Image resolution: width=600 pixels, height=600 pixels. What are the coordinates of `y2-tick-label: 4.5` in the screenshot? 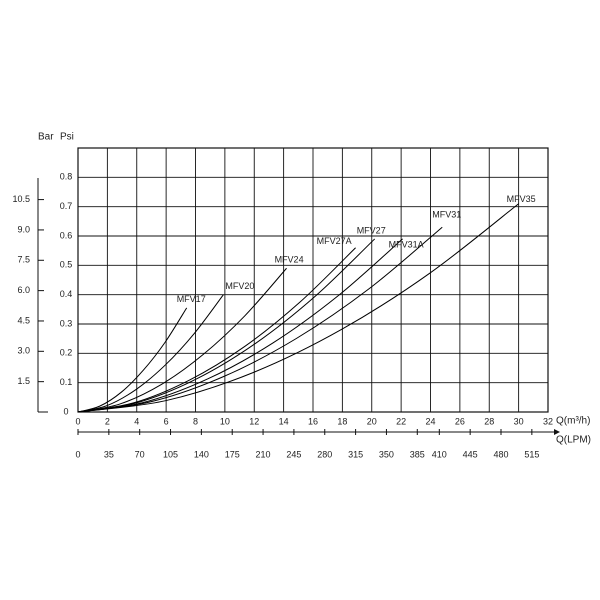 It's located at (23, 320).